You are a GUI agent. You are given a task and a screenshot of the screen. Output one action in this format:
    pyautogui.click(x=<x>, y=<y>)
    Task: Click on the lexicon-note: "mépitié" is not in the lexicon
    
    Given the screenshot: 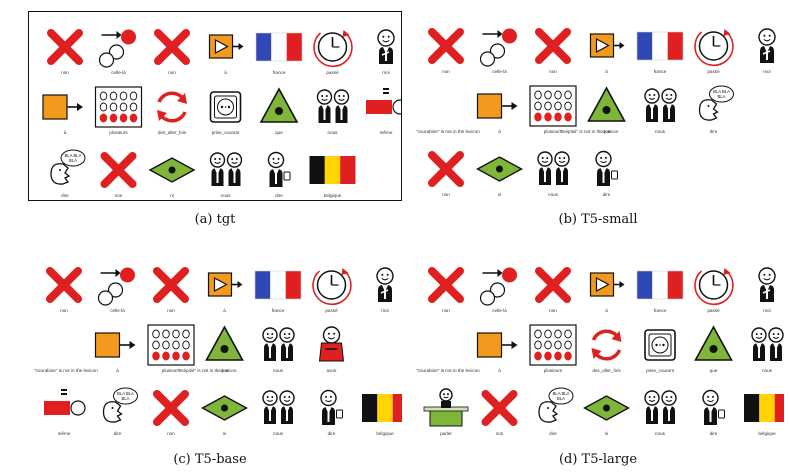 What is the action you would take?
    pyautogui.click(x=589, y=131)
    